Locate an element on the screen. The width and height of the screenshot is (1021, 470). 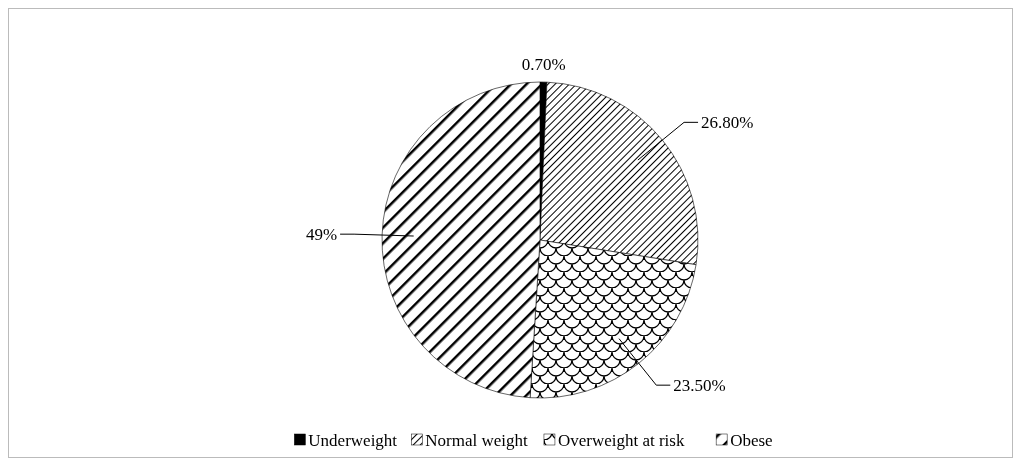
data-label: 49% is located at coordinates (321, 235).